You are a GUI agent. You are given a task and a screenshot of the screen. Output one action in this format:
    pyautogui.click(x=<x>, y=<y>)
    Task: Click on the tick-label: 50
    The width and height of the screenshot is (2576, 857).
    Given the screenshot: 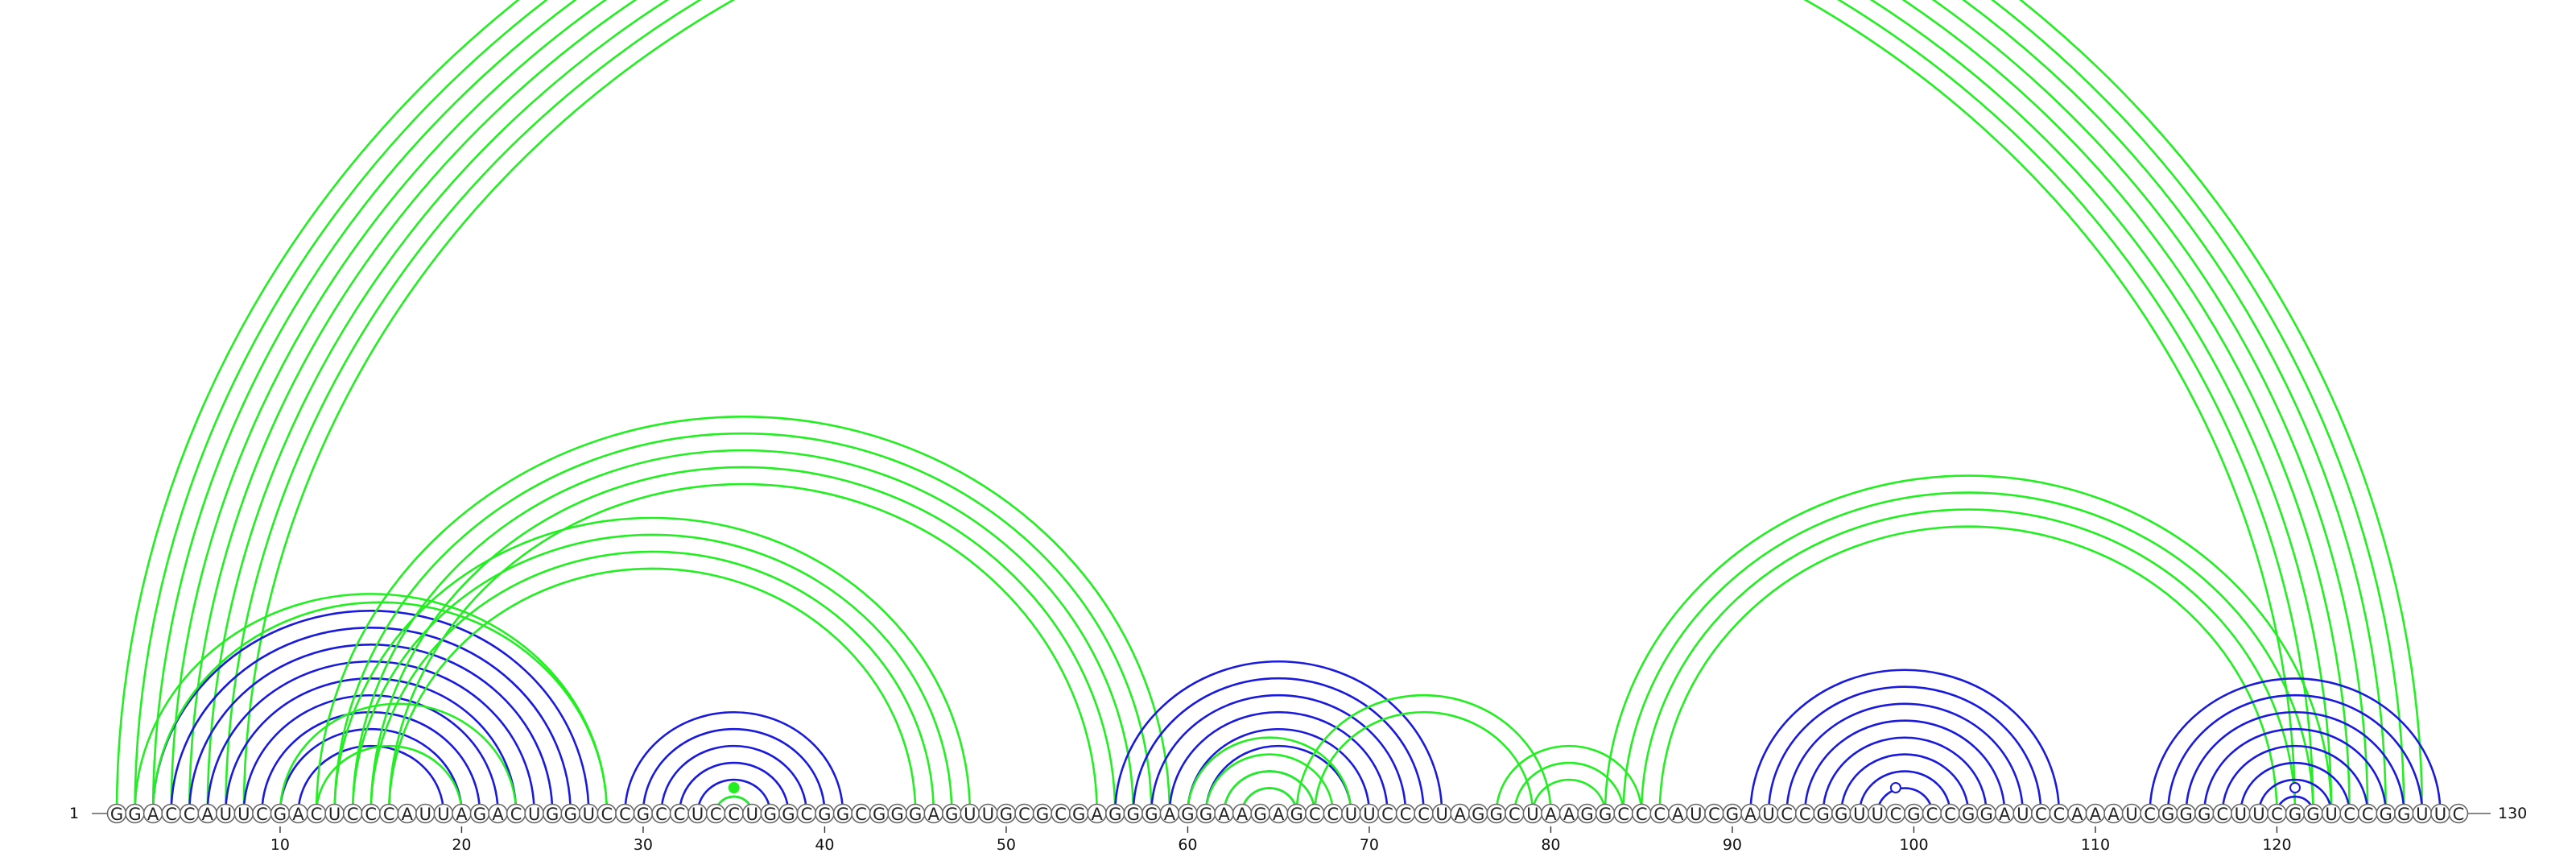 What is the action you would take?
    pyautogui.click(x=1007, y=845)
    